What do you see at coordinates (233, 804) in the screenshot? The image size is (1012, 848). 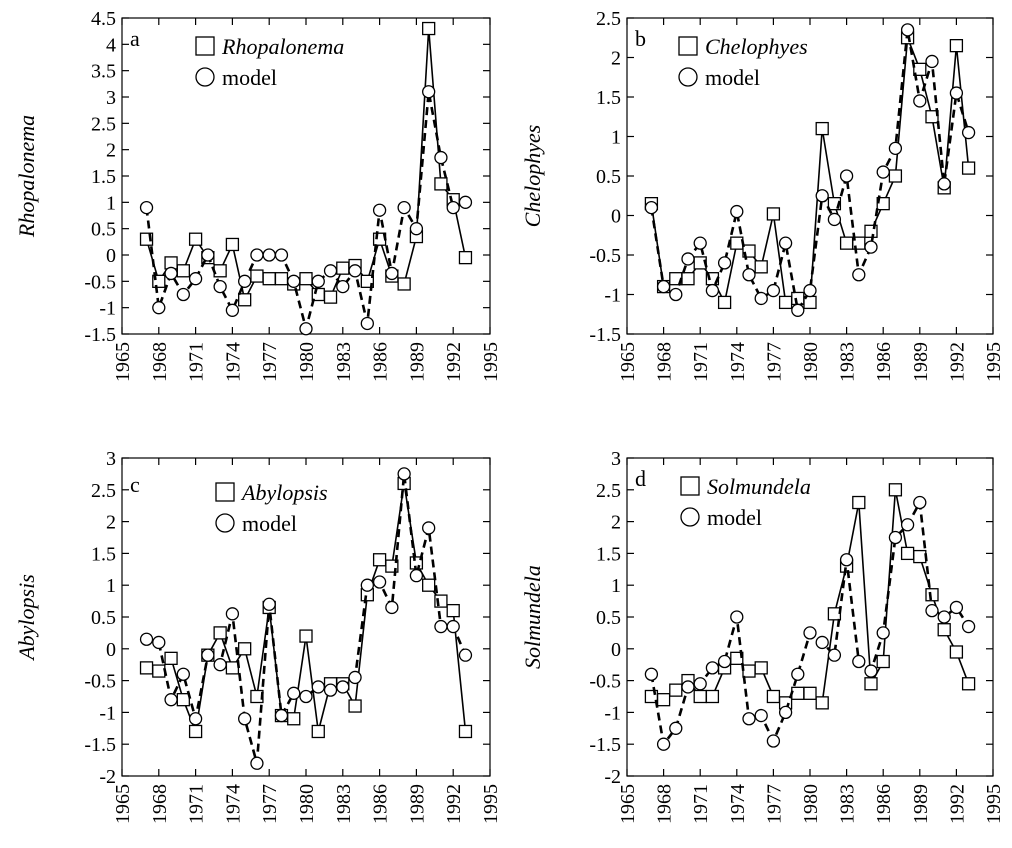 I see `x-tick-label: 1974` at bounding box center [233, 804].